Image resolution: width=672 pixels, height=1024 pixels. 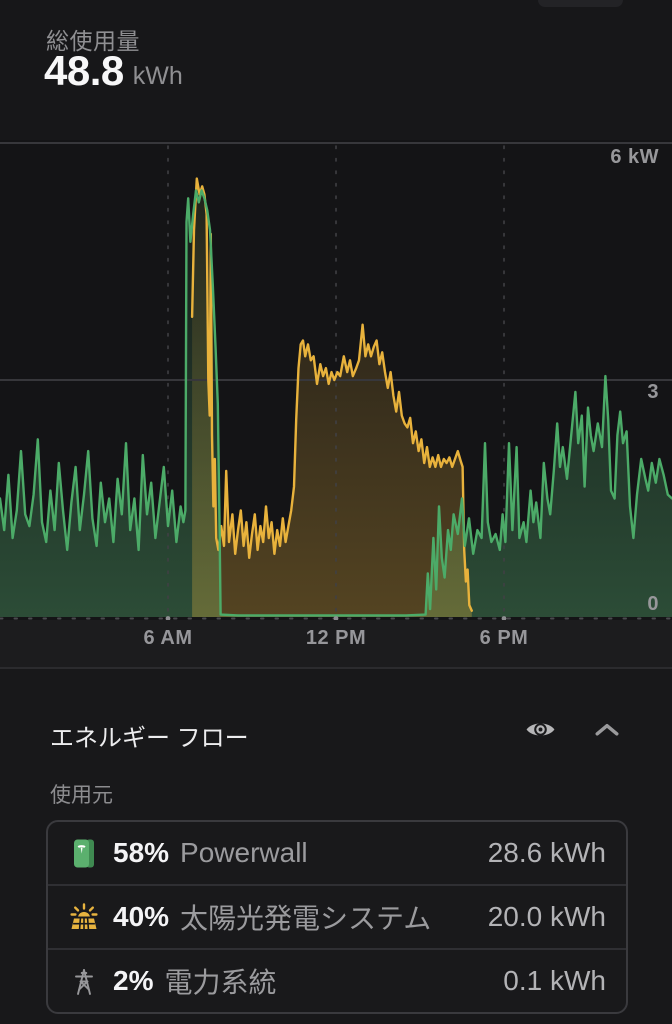 I want to click on x-axis-tick-label: 6 PM, so click(x=504, y=638).